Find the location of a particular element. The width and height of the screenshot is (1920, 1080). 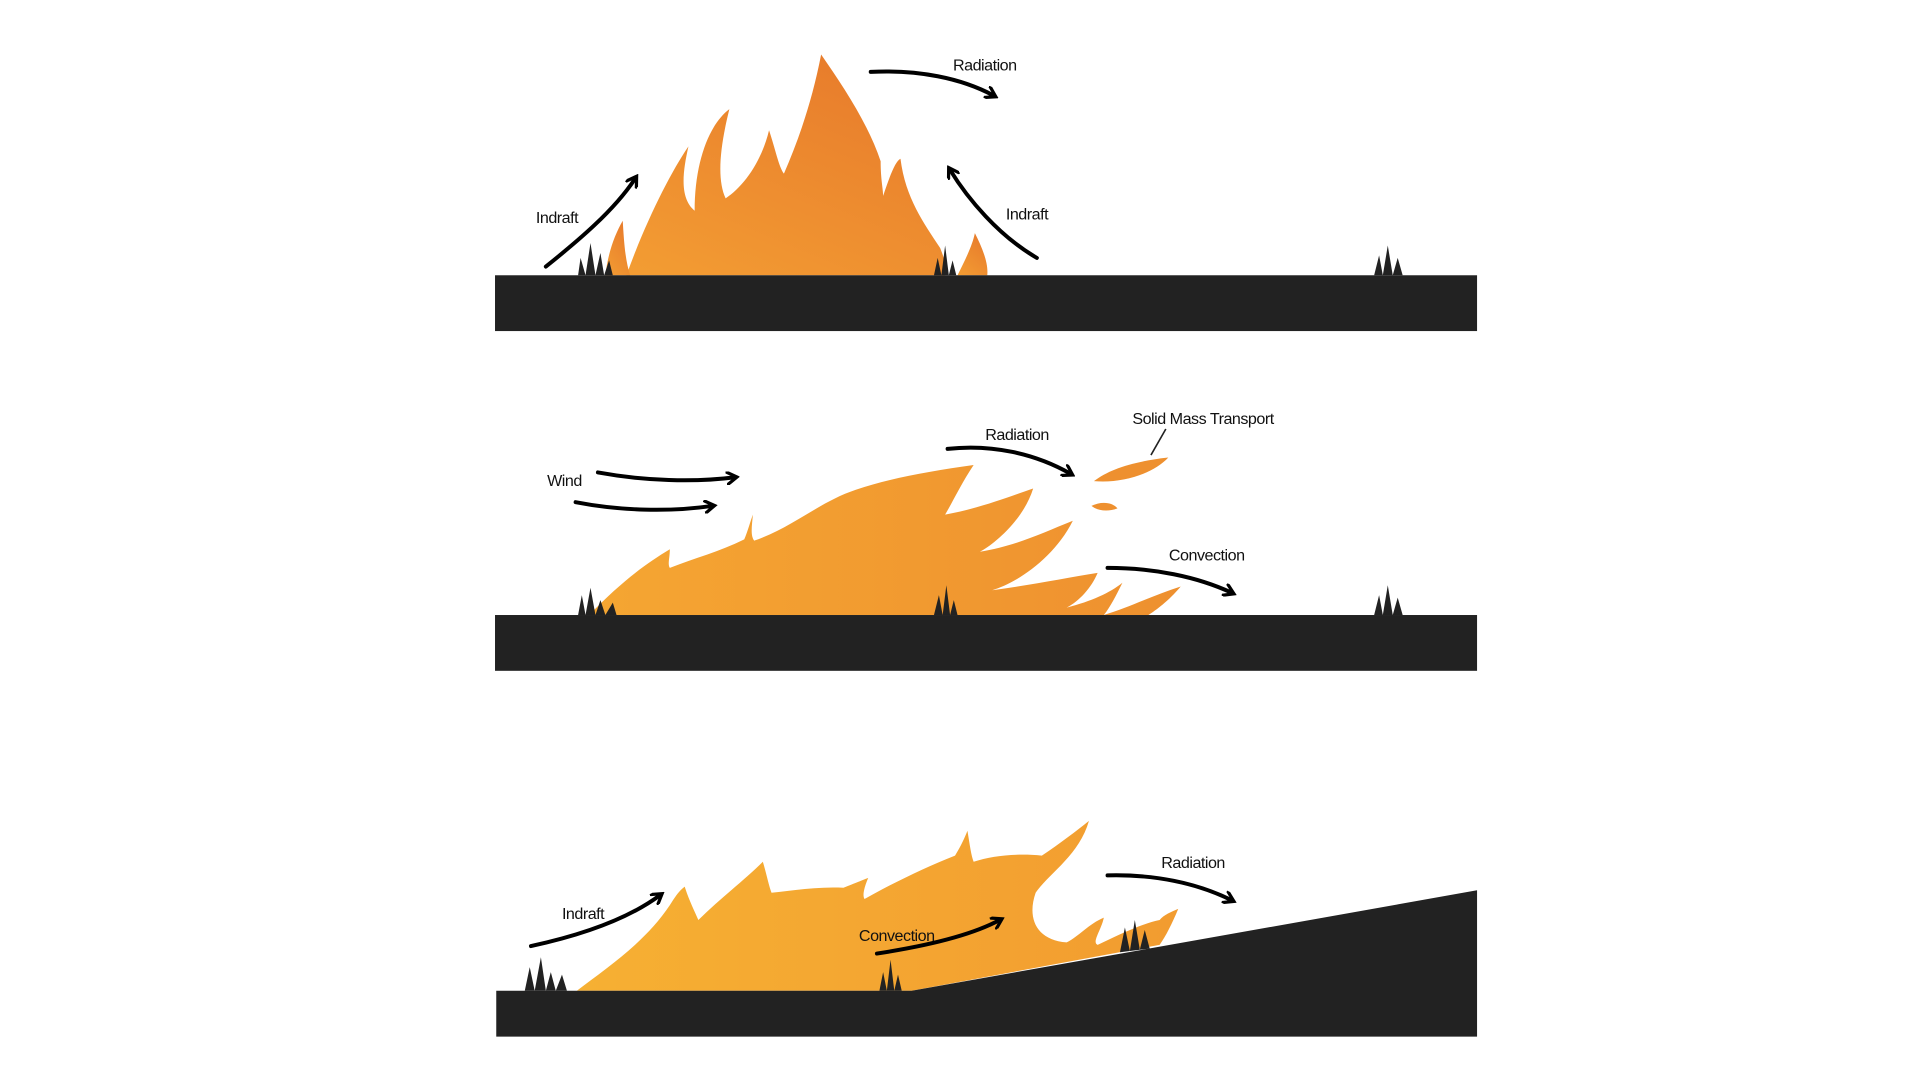

label: Wind is located at coordinates (564, 481).